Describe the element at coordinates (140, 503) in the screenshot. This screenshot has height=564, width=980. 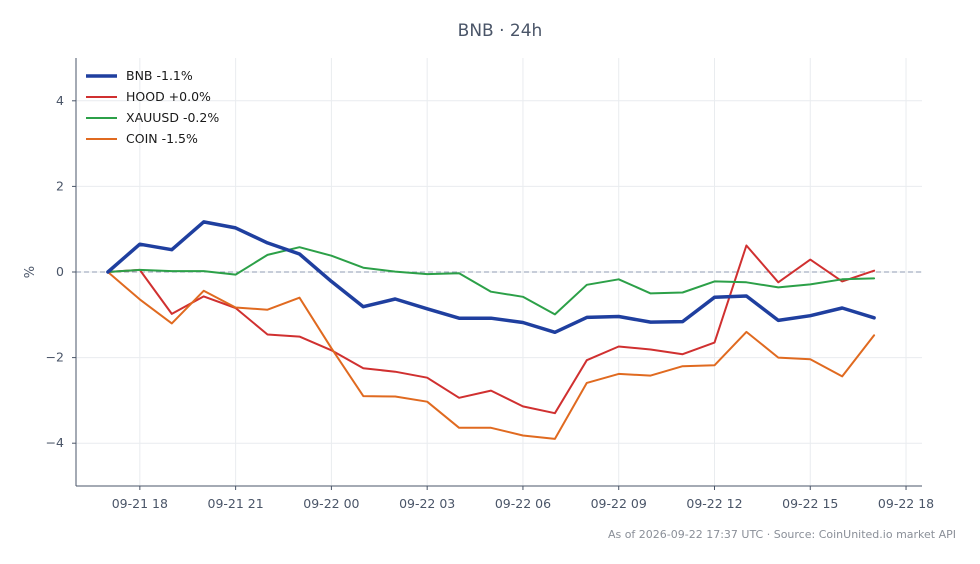
I see `x-tick-label: 09-21 18` at that location.